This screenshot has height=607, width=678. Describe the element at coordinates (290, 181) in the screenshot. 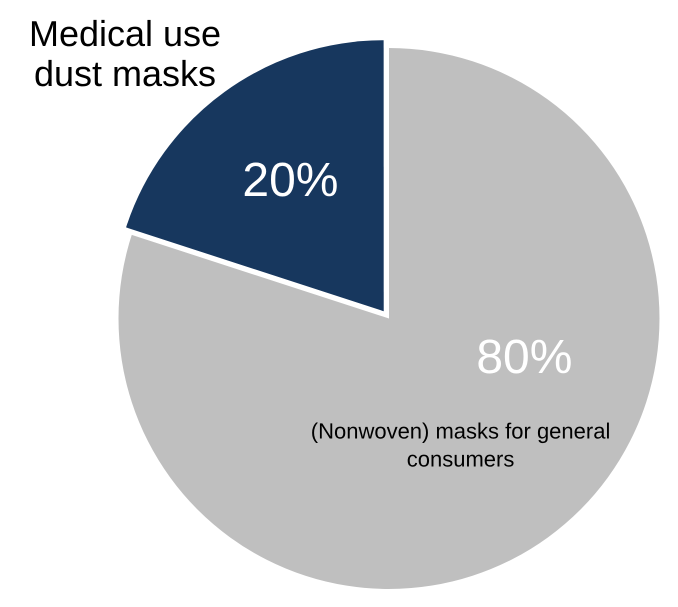

I see `data-label: 20%` at that location.